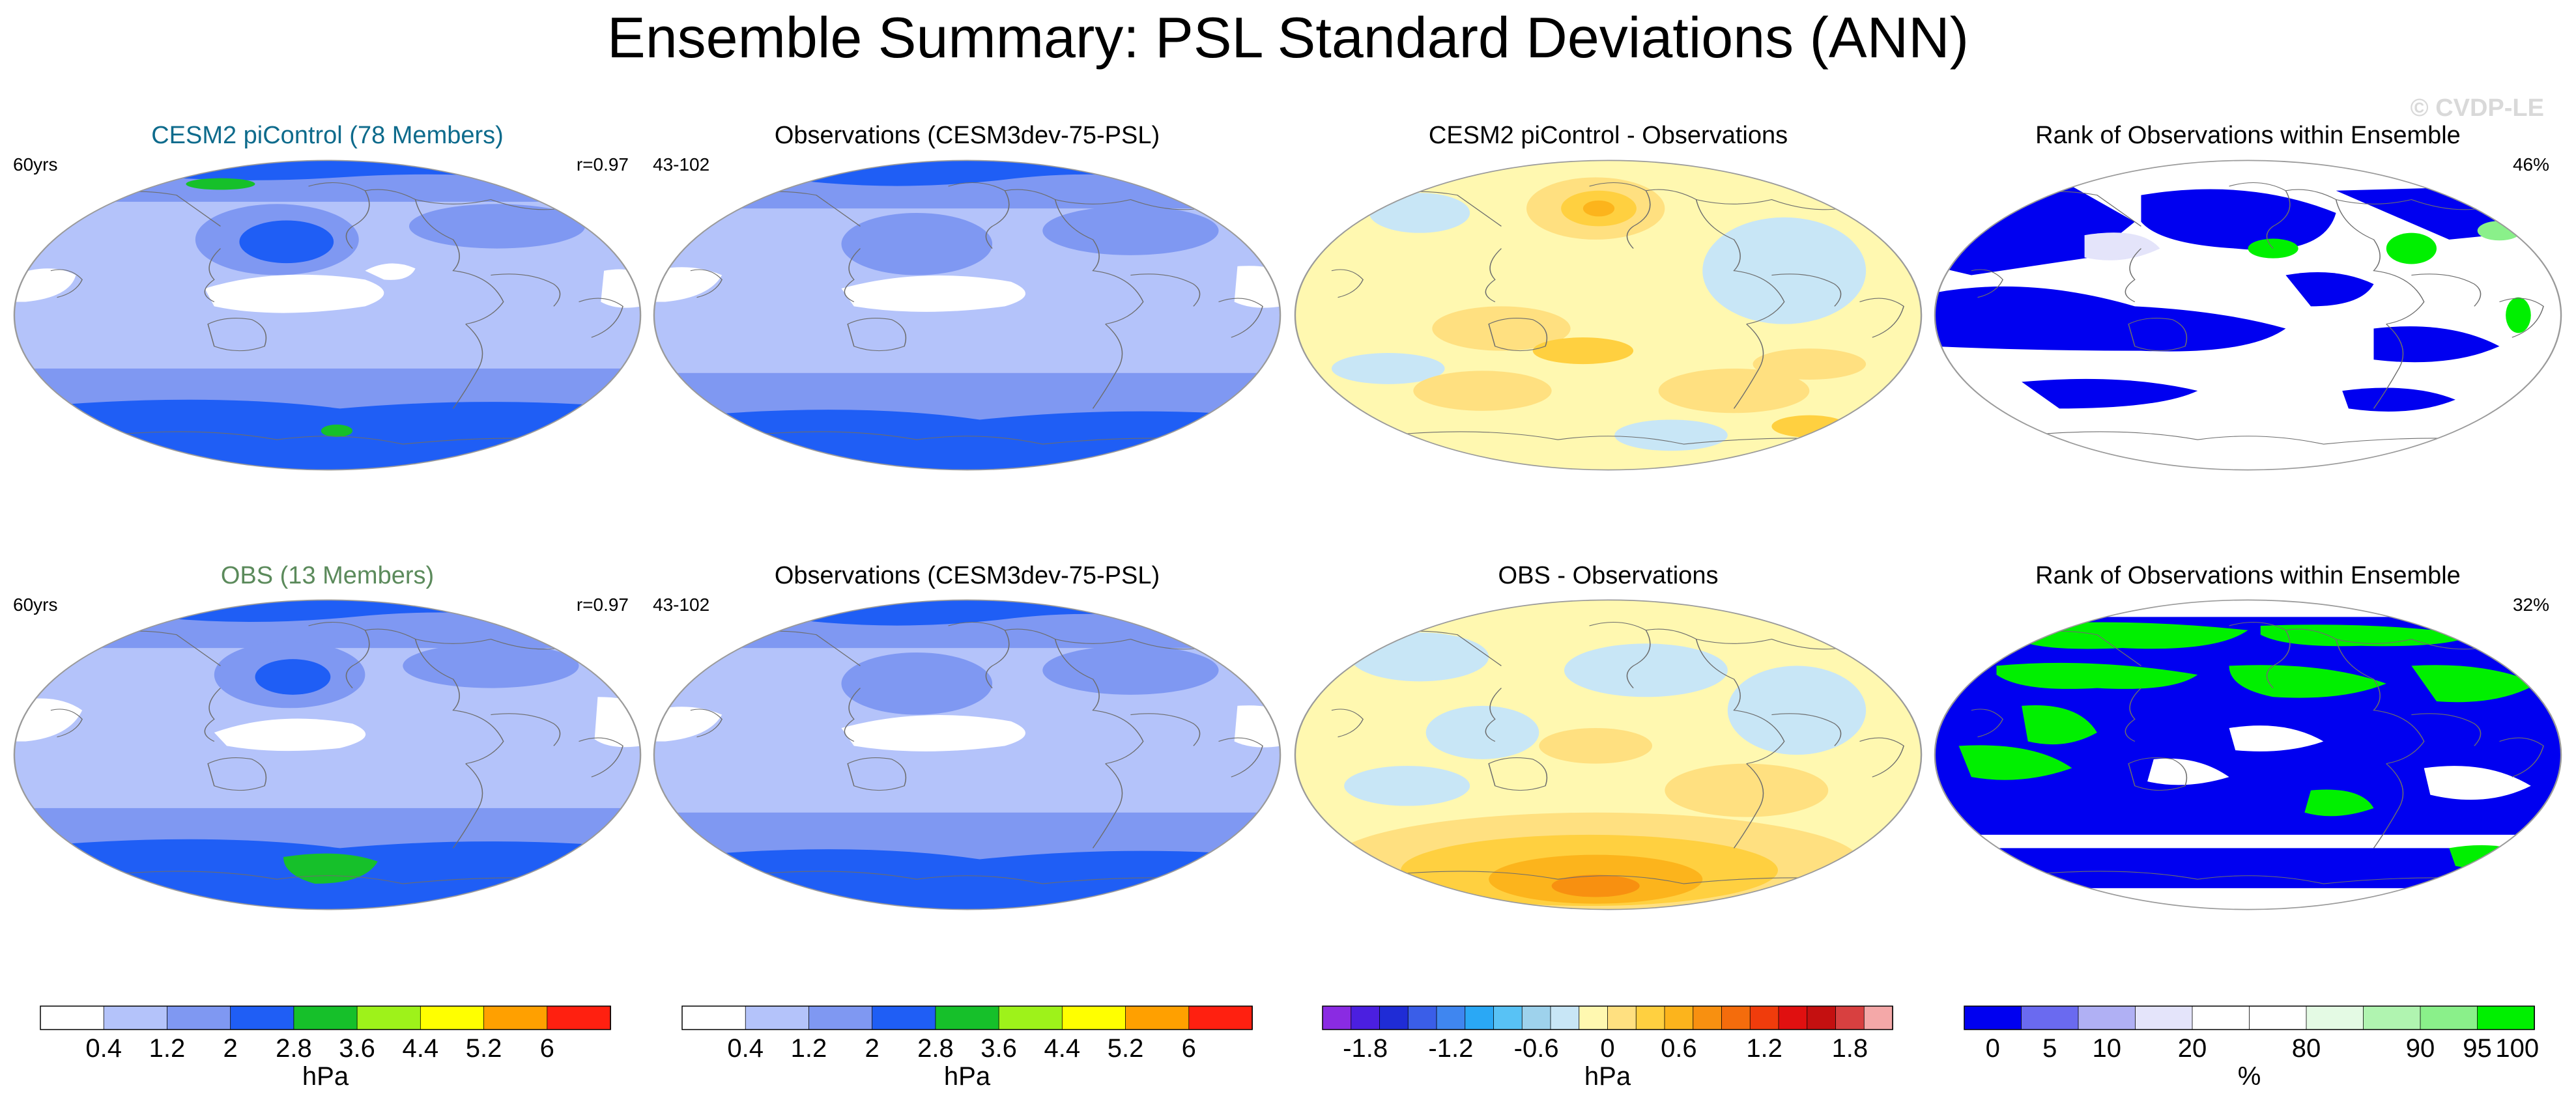 The width and height of the screenshot is (2576, 1109). What do you see at coordinates (1679, 1049) in the screenshot?
I see `colorbar-tick-label: 0.6` at bounding box center [1679, 1049].